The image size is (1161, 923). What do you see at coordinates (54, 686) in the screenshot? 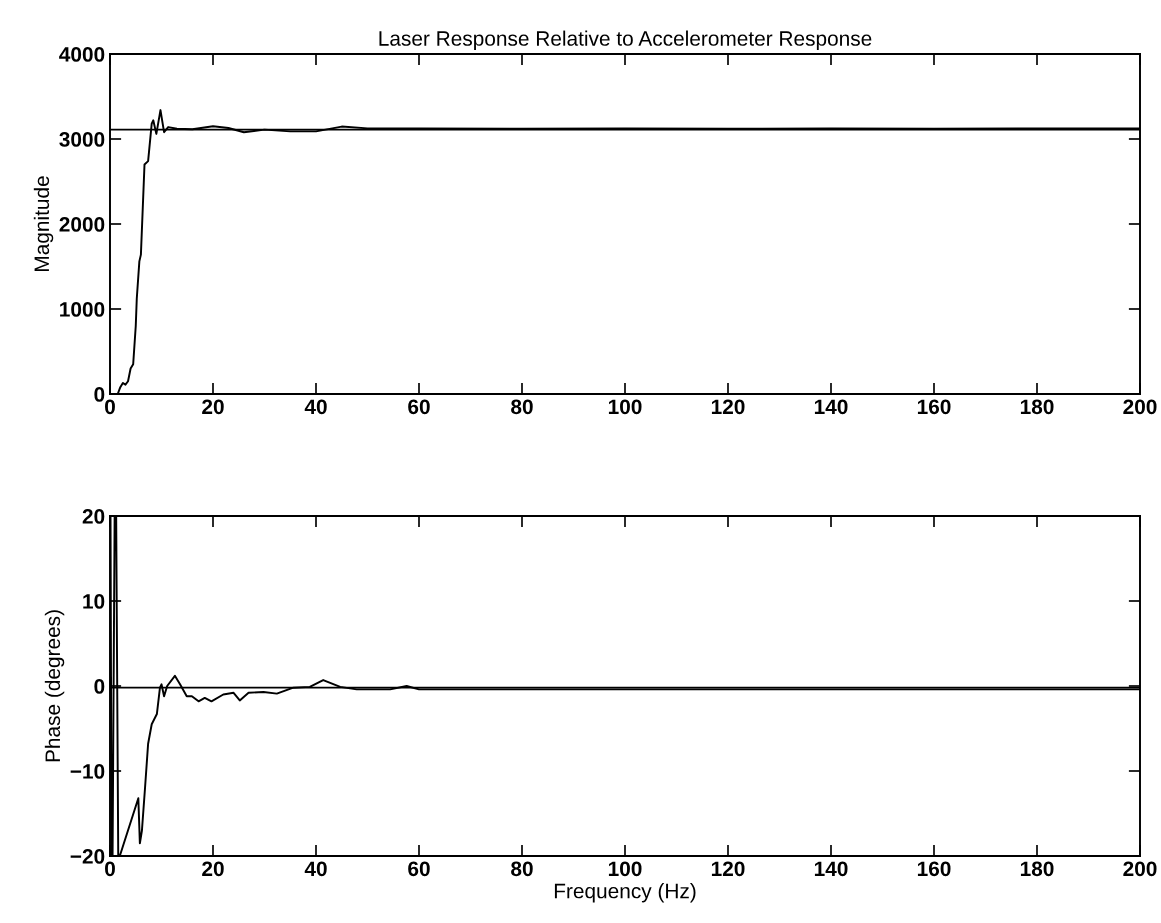
I see `y-axis-title: Phase (degrees)` at bounding box center [54, 686].